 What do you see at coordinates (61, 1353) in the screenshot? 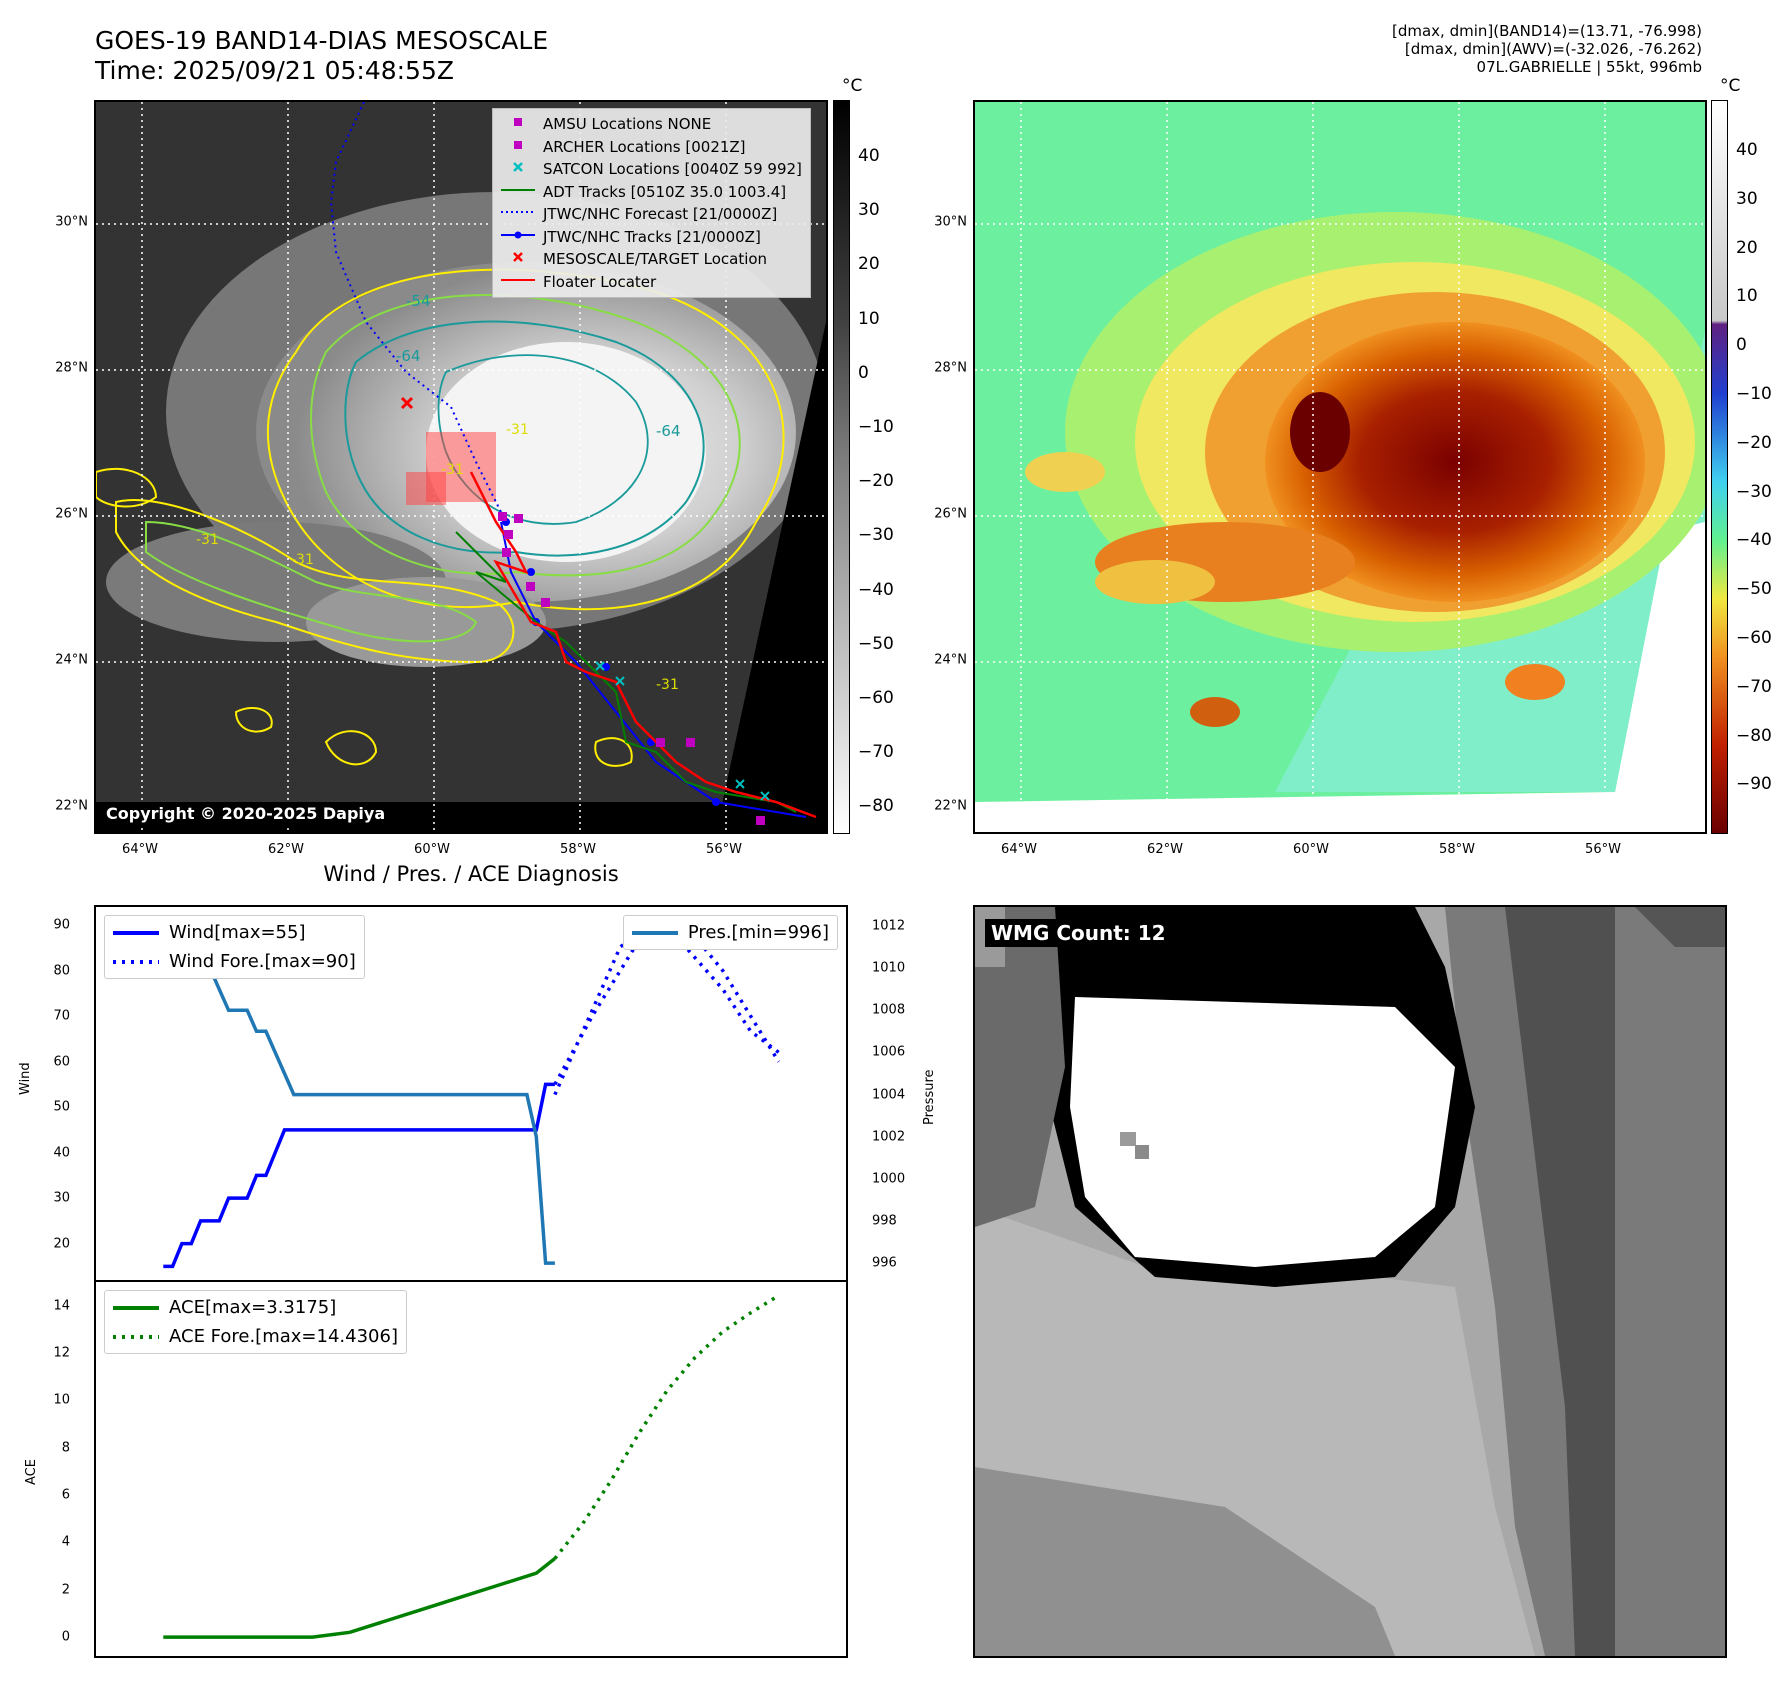
I see `ace-tick-label: 12` at bounding box center [61, 1353].